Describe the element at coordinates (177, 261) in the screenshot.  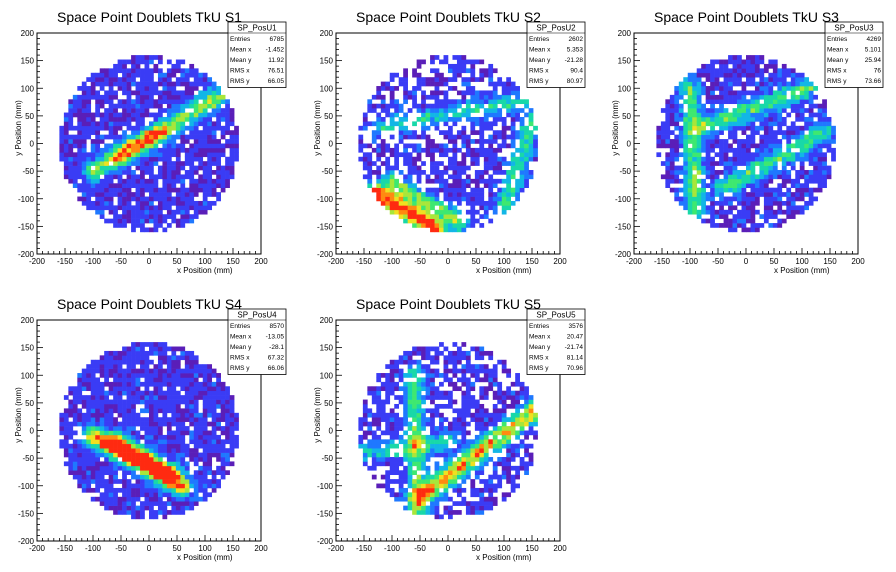
I see `x-tick-label: 50` at that location.